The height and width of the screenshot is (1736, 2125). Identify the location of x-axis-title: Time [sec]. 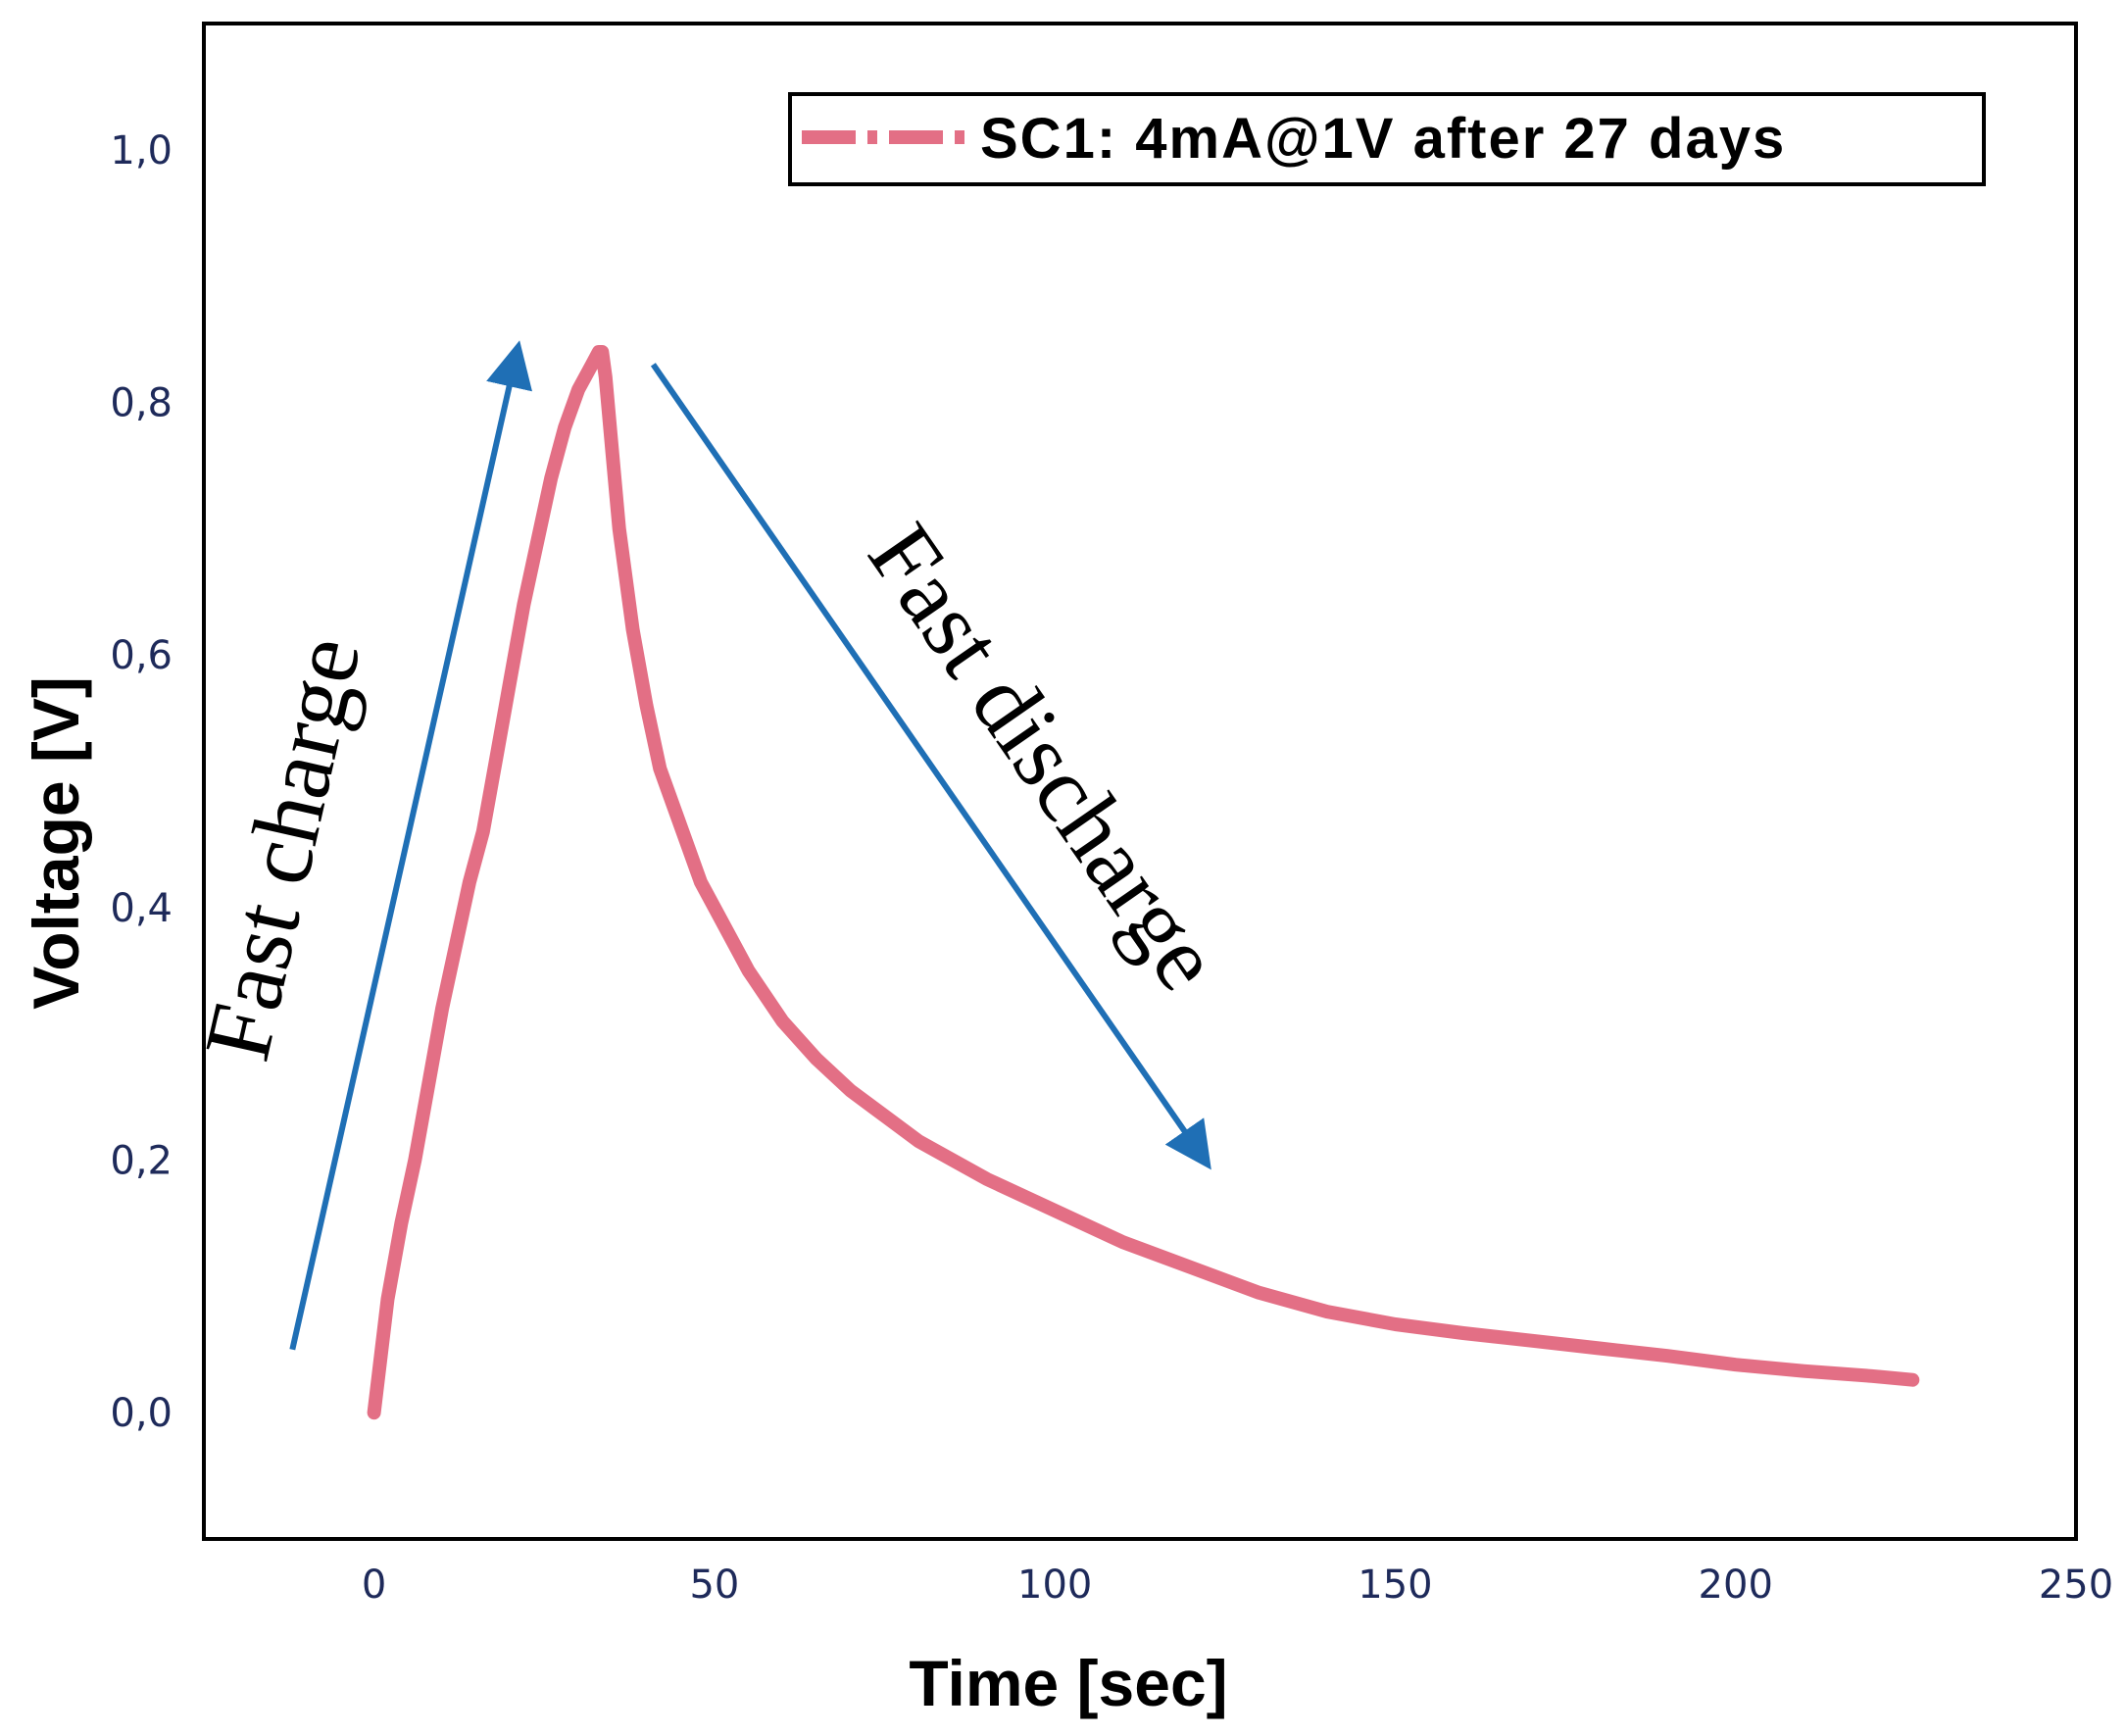
(1068, 1683).